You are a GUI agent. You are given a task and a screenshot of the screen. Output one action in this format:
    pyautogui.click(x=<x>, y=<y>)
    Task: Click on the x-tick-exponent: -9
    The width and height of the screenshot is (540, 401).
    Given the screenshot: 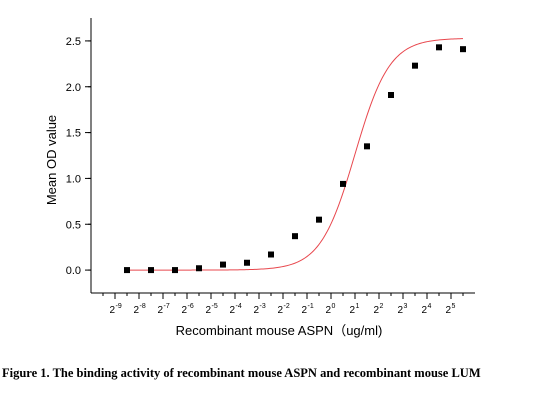 What is the action you would take?
    pyautogui.click(x=119, y=306)
    